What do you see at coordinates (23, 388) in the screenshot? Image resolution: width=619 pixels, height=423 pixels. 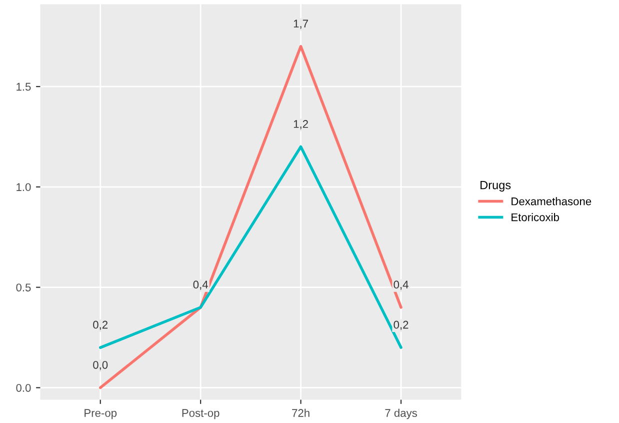 I see `y-tick-label: 0.0` at bounding box center [23, 388].